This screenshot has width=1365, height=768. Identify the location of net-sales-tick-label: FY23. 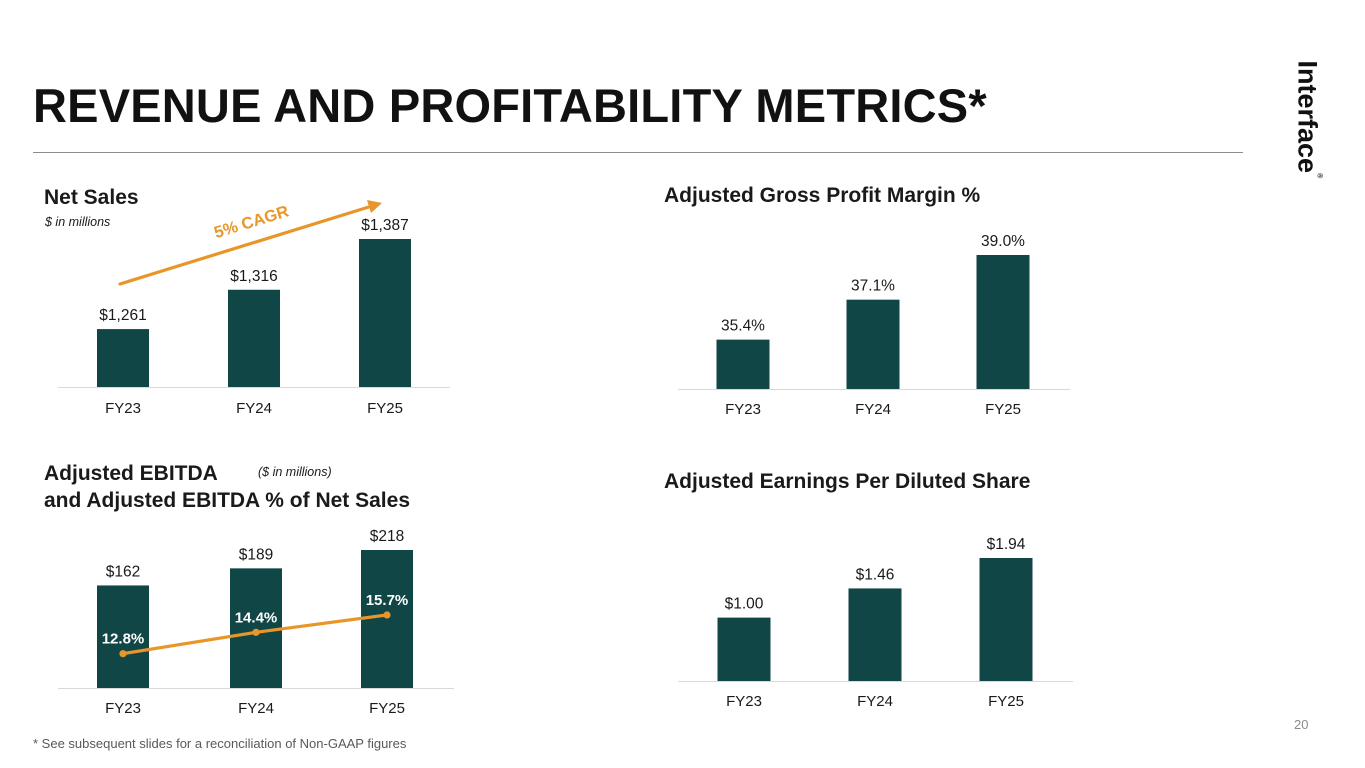
(123, 408).